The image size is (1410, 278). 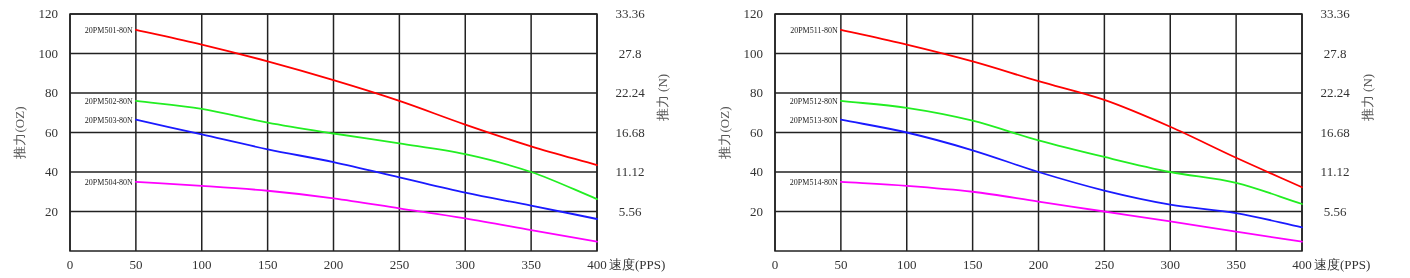 I want to click on series-label: 20PM513-80N, so click(x=814, y=120).